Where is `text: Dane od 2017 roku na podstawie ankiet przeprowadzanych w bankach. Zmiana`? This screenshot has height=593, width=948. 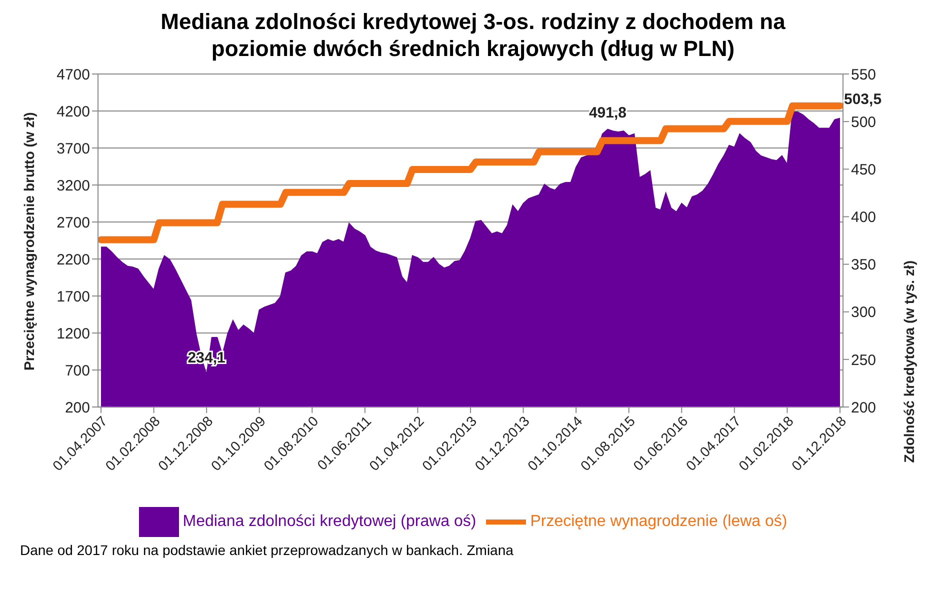 text: Dane od 2017 roku na podstawie ankiet przeprowadzanych w bankach. Zmiana is located at coordinates (266, 550).